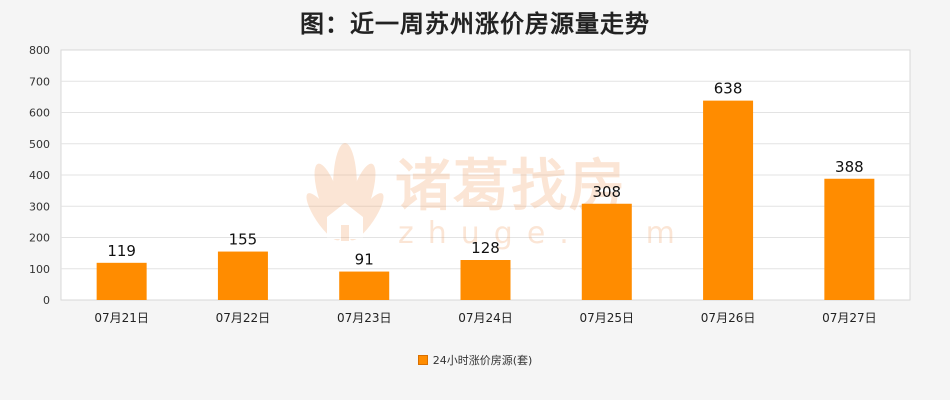  I want to click on chart-title: 图：近一周苏州涨价房源量走势, so click(475, 24).